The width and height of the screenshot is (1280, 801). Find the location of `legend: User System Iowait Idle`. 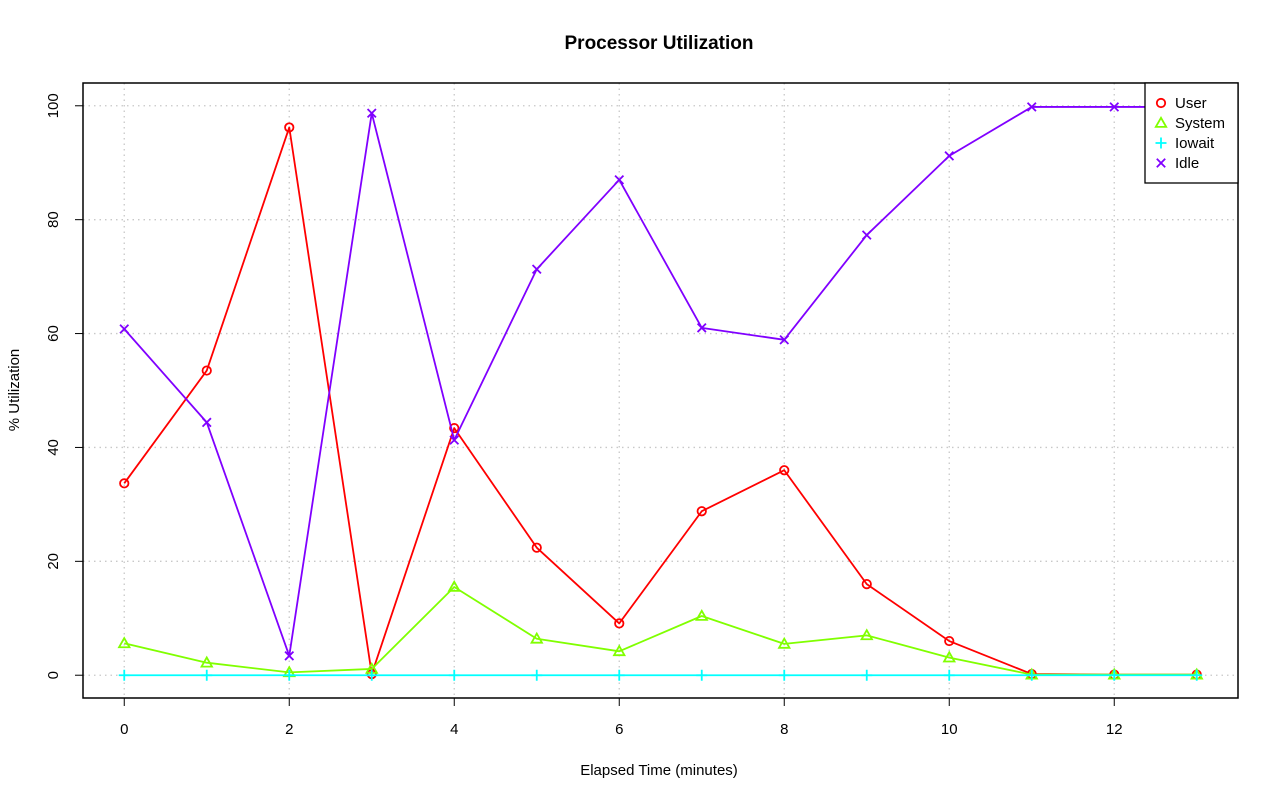

legend: User System Iowait Idle is located at coordinates (1191, 133).